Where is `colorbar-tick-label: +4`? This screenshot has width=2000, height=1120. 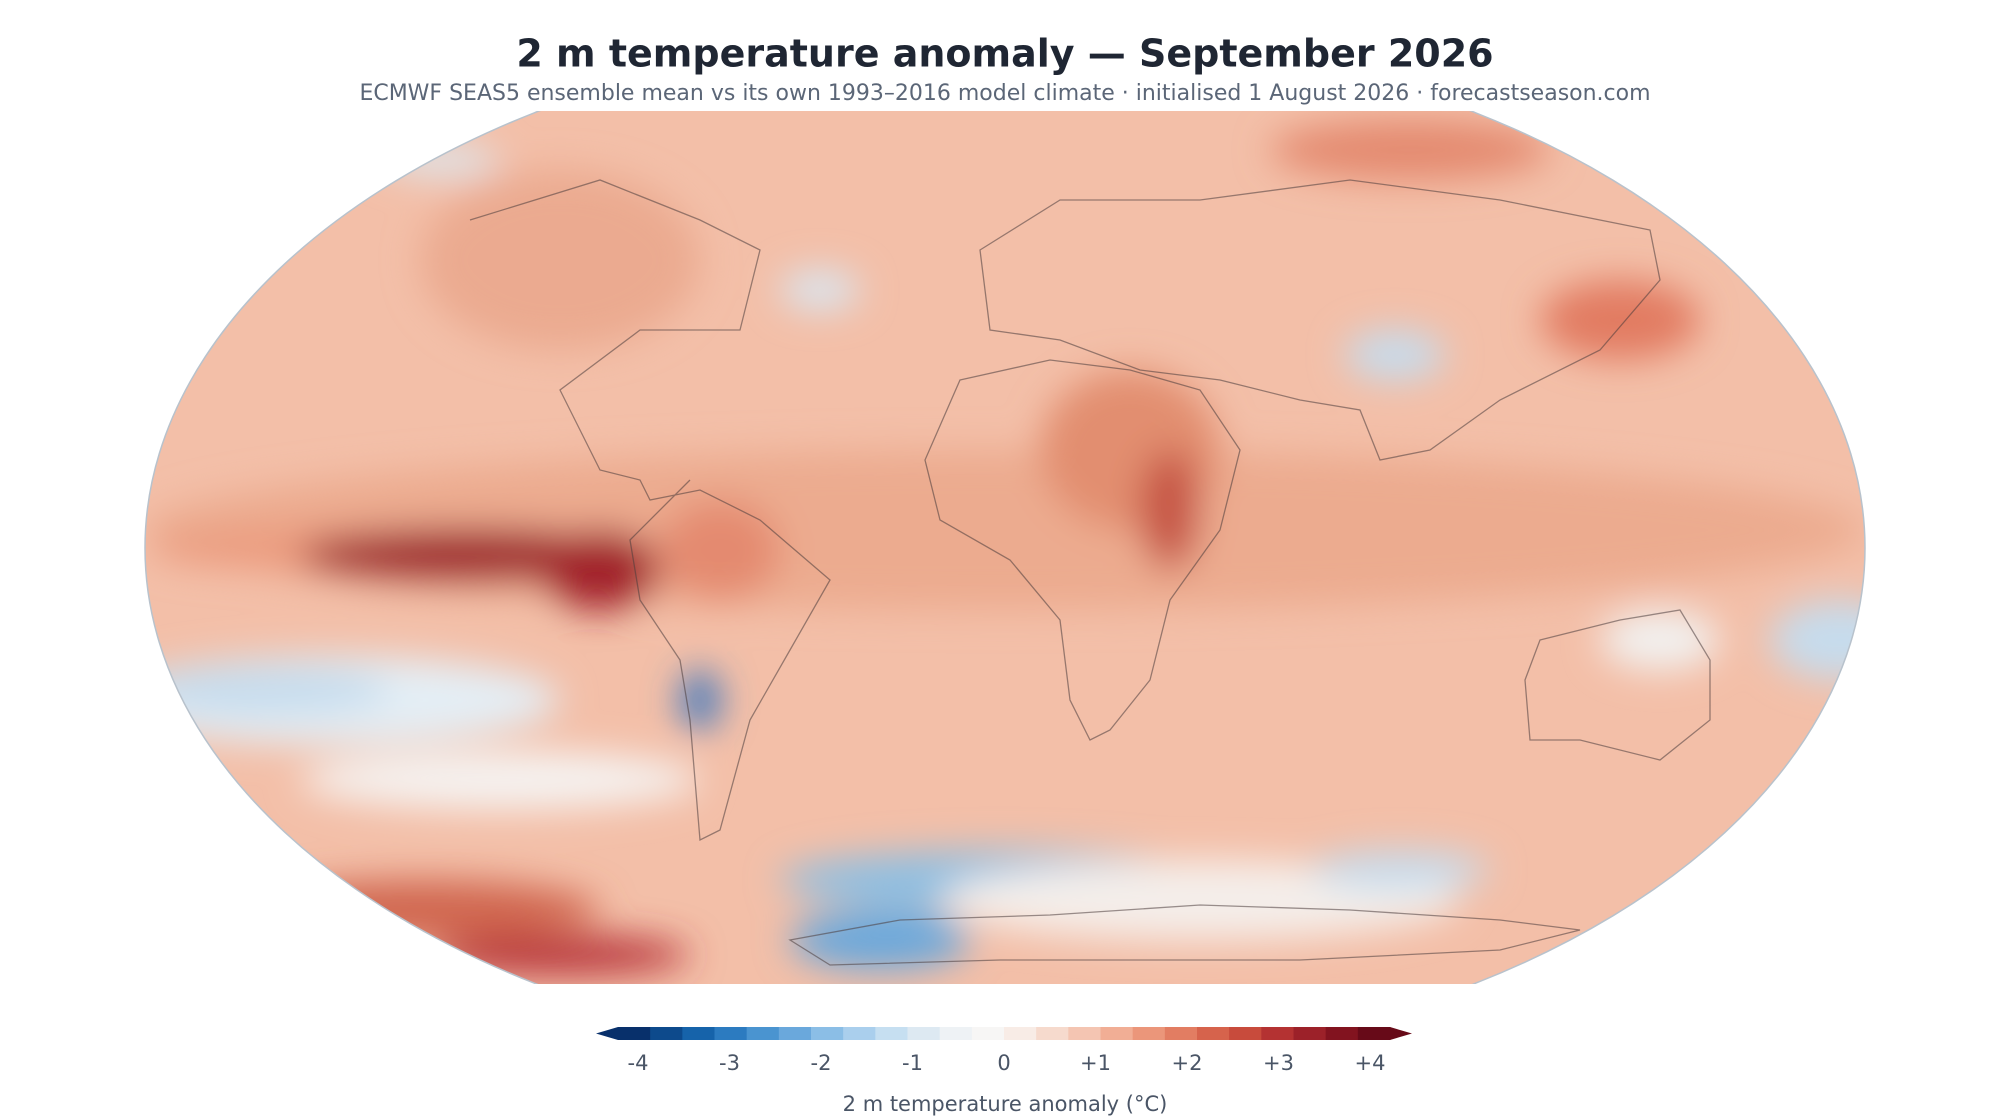
colorbar-tick-label: +4 is located at coordinates (1370, 1063).